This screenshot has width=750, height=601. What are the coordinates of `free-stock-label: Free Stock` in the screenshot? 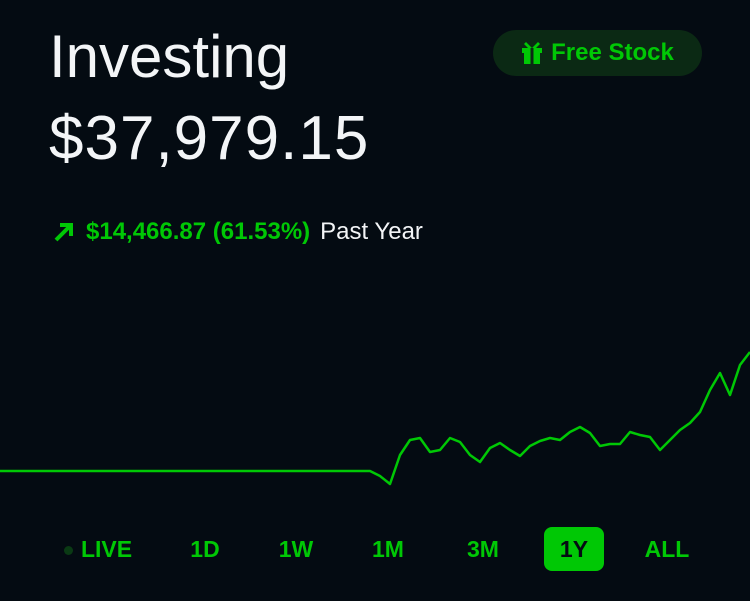 It's located at (612, 52).